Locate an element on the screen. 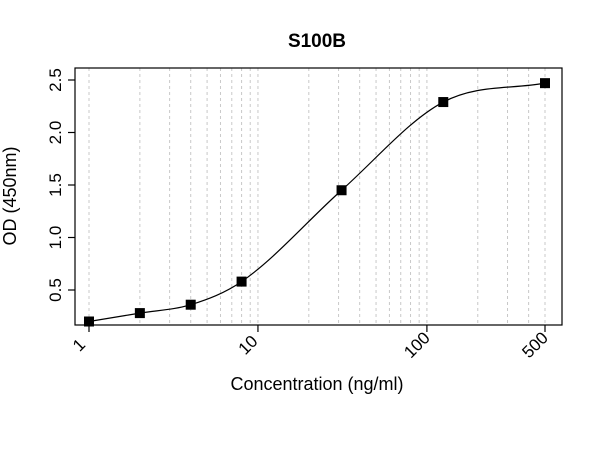 The height and width of the screenshot is (450, 600). x-tick-label: 100 is located at coordinates (416, 344).